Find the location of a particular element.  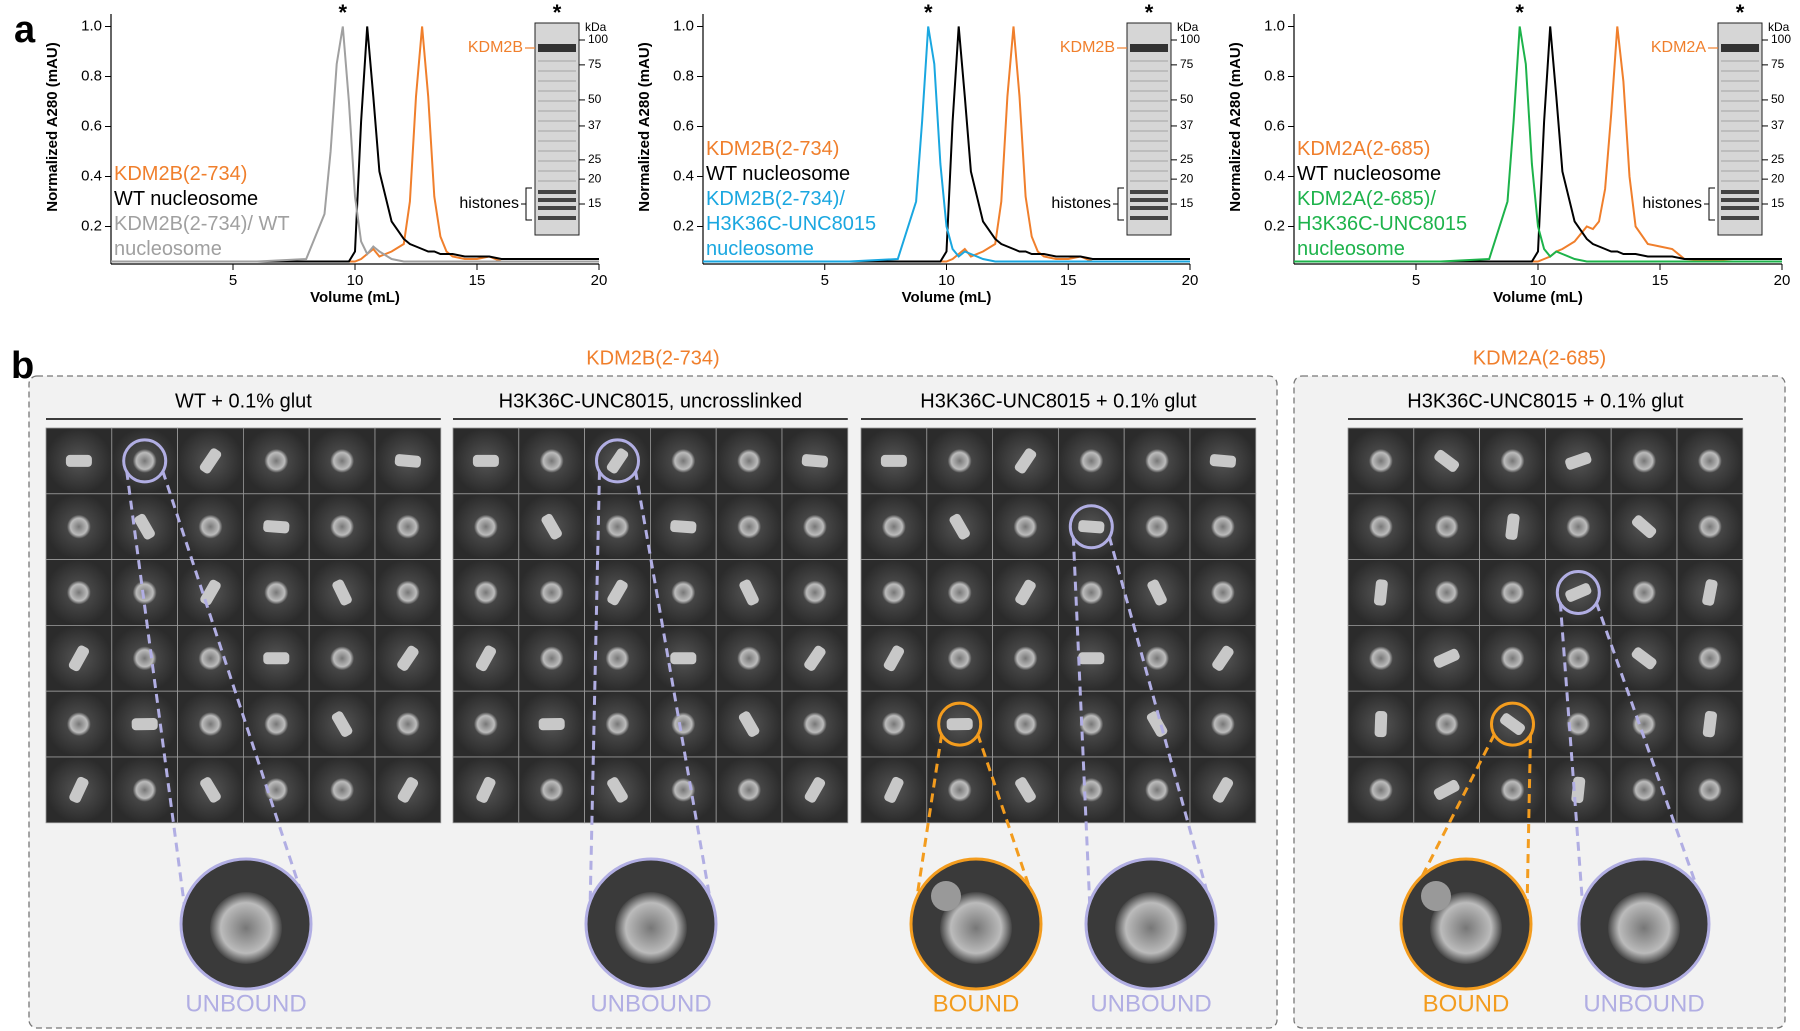

gel-unit: kDa is located at coordinates (1779, 27).